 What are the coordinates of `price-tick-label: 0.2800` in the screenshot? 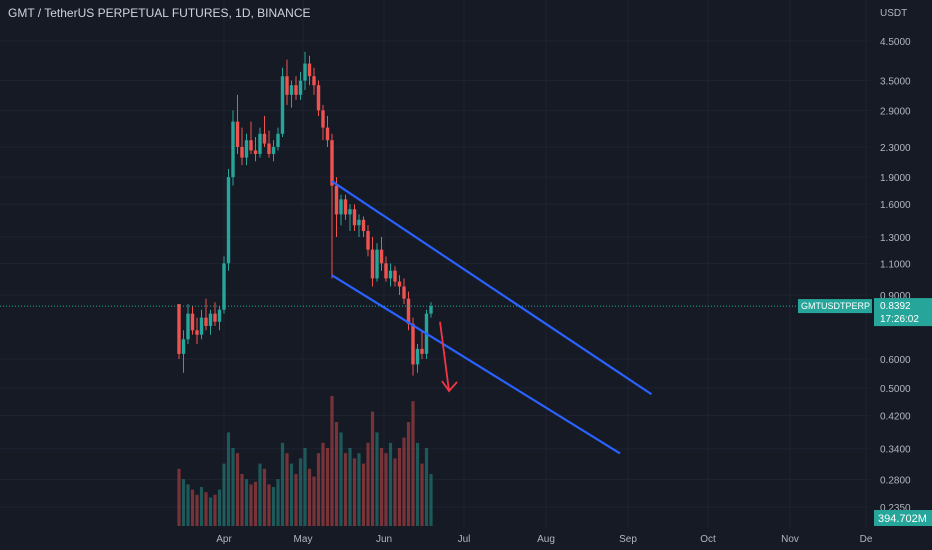 It's located at (895, 480).